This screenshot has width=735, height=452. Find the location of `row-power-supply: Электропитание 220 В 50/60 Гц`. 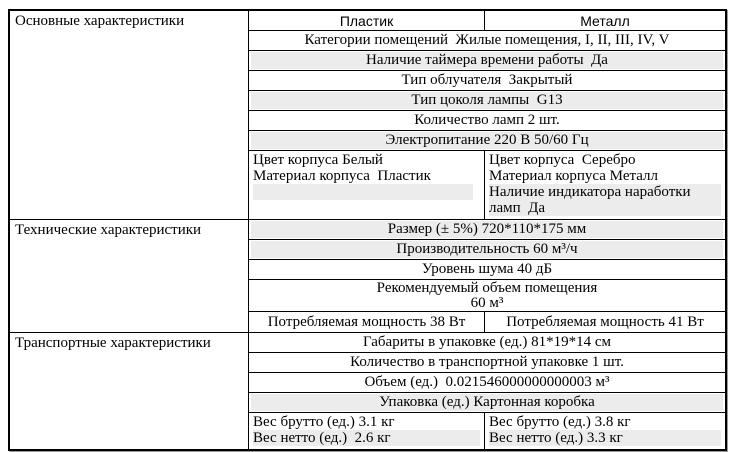

row-power-supply: Электропитание 220 В 50/60 Гц is located at coordinates (487, 141).